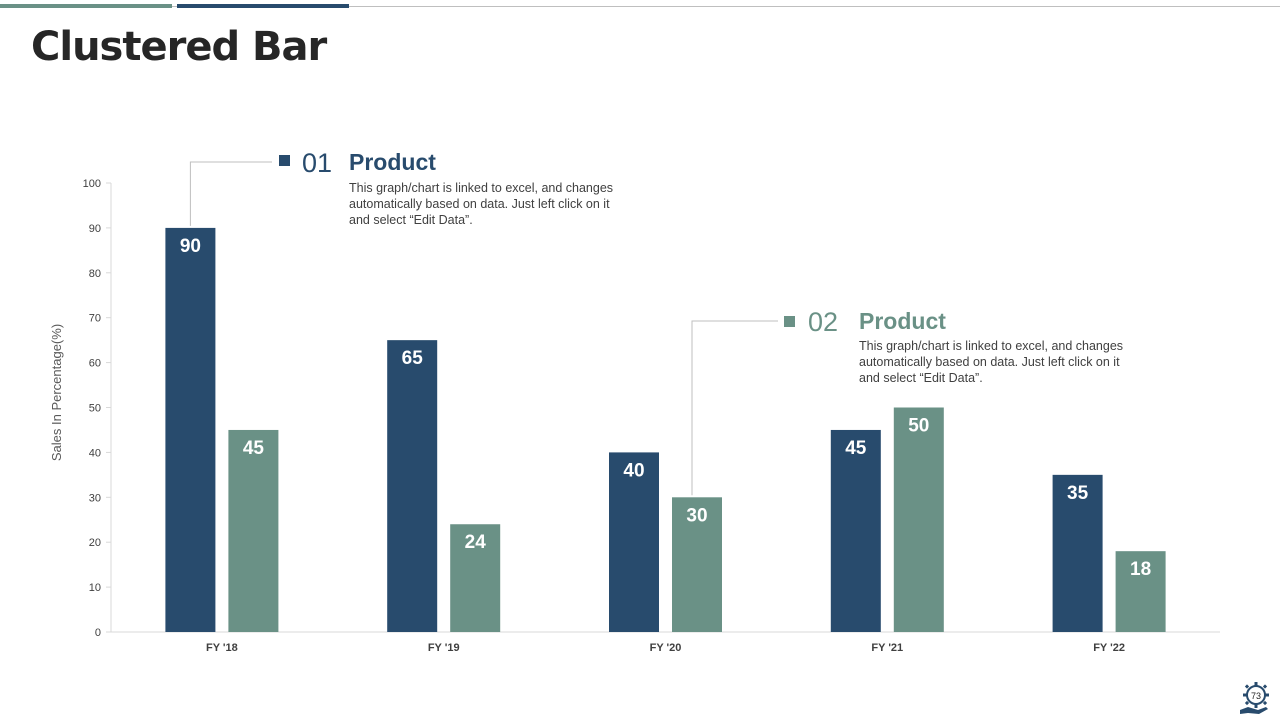 The height and width of the screenshot is (720, 1280). What do you see at coordinates (56, 392) in the screenshot?
I see `y-axis-title: Sales In Percentage(%)` at bounding box center [56, 392].